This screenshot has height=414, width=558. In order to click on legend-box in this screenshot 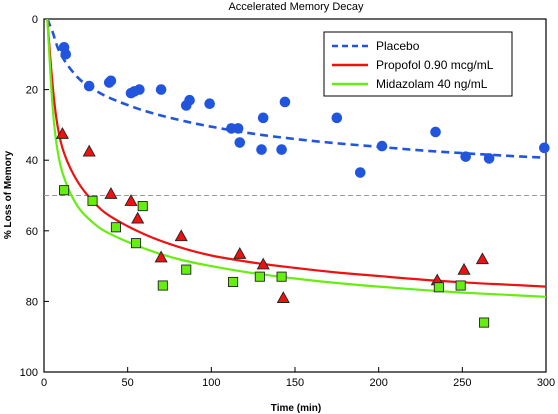, I will do `click(418, 64)`.